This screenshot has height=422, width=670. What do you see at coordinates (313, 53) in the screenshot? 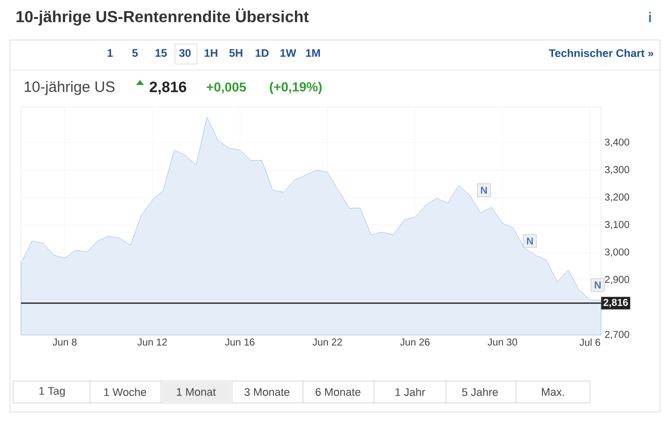
I see `text: 1M` at bounding box center [313, 53].